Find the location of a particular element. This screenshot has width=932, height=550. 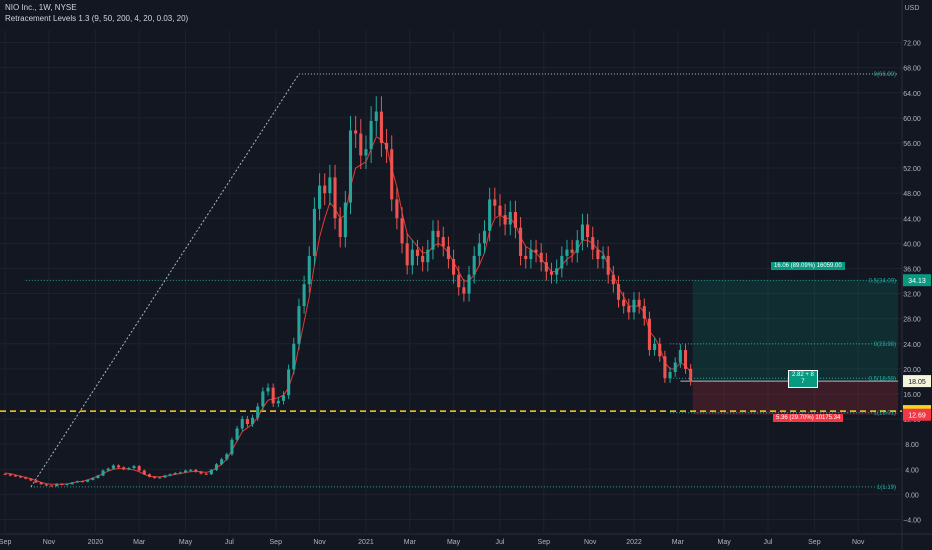

position-center-label: 2.82 + 8 7 is located at coordinates (803, 379).